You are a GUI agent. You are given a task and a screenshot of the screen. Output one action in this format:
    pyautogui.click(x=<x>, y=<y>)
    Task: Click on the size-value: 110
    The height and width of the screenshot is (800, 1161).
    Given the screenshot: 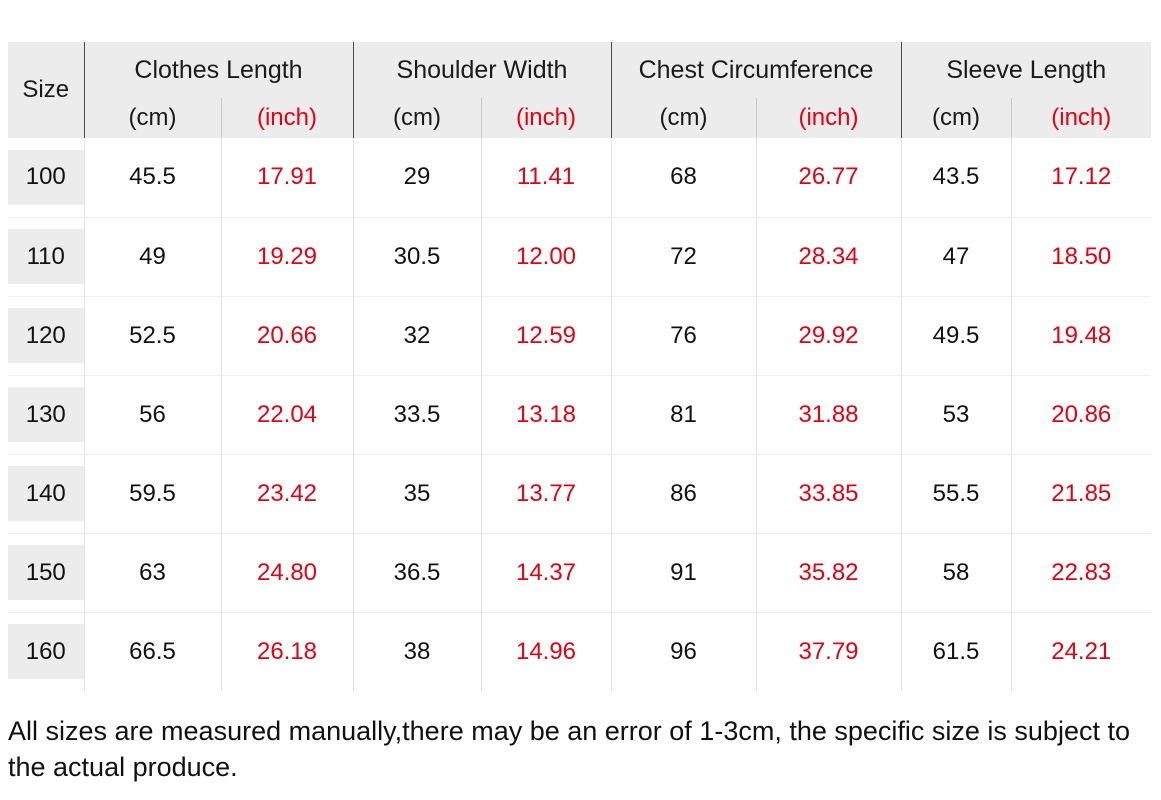 What is the action you would take?
    pyautogui.click(x=46, y=256)
    